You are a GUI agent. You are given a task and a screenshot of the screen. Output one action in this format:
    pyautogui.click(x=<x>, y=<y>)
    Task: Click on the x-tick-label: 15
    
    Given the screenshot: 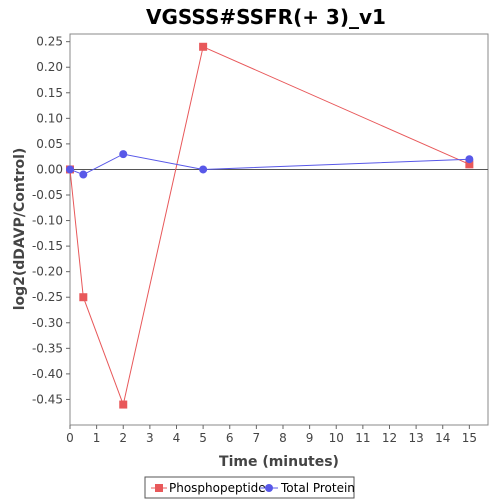 What is the action you would take?
    pyautogui.click(x=469, y=438)
    